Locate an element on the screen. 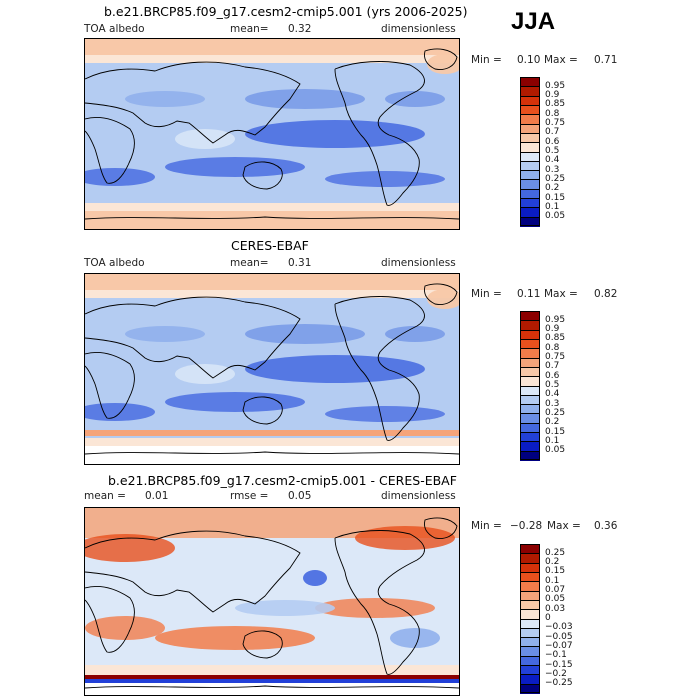 This screenshot has height=700, width=700. panel-2-map-plot is located at coordinates (272, 369).